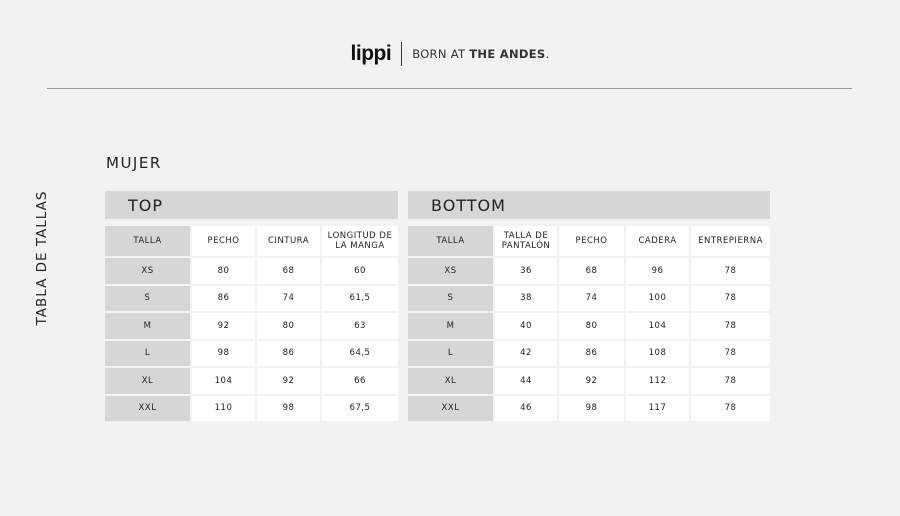  I want to click on table-cell: 44, so click(526, 381).